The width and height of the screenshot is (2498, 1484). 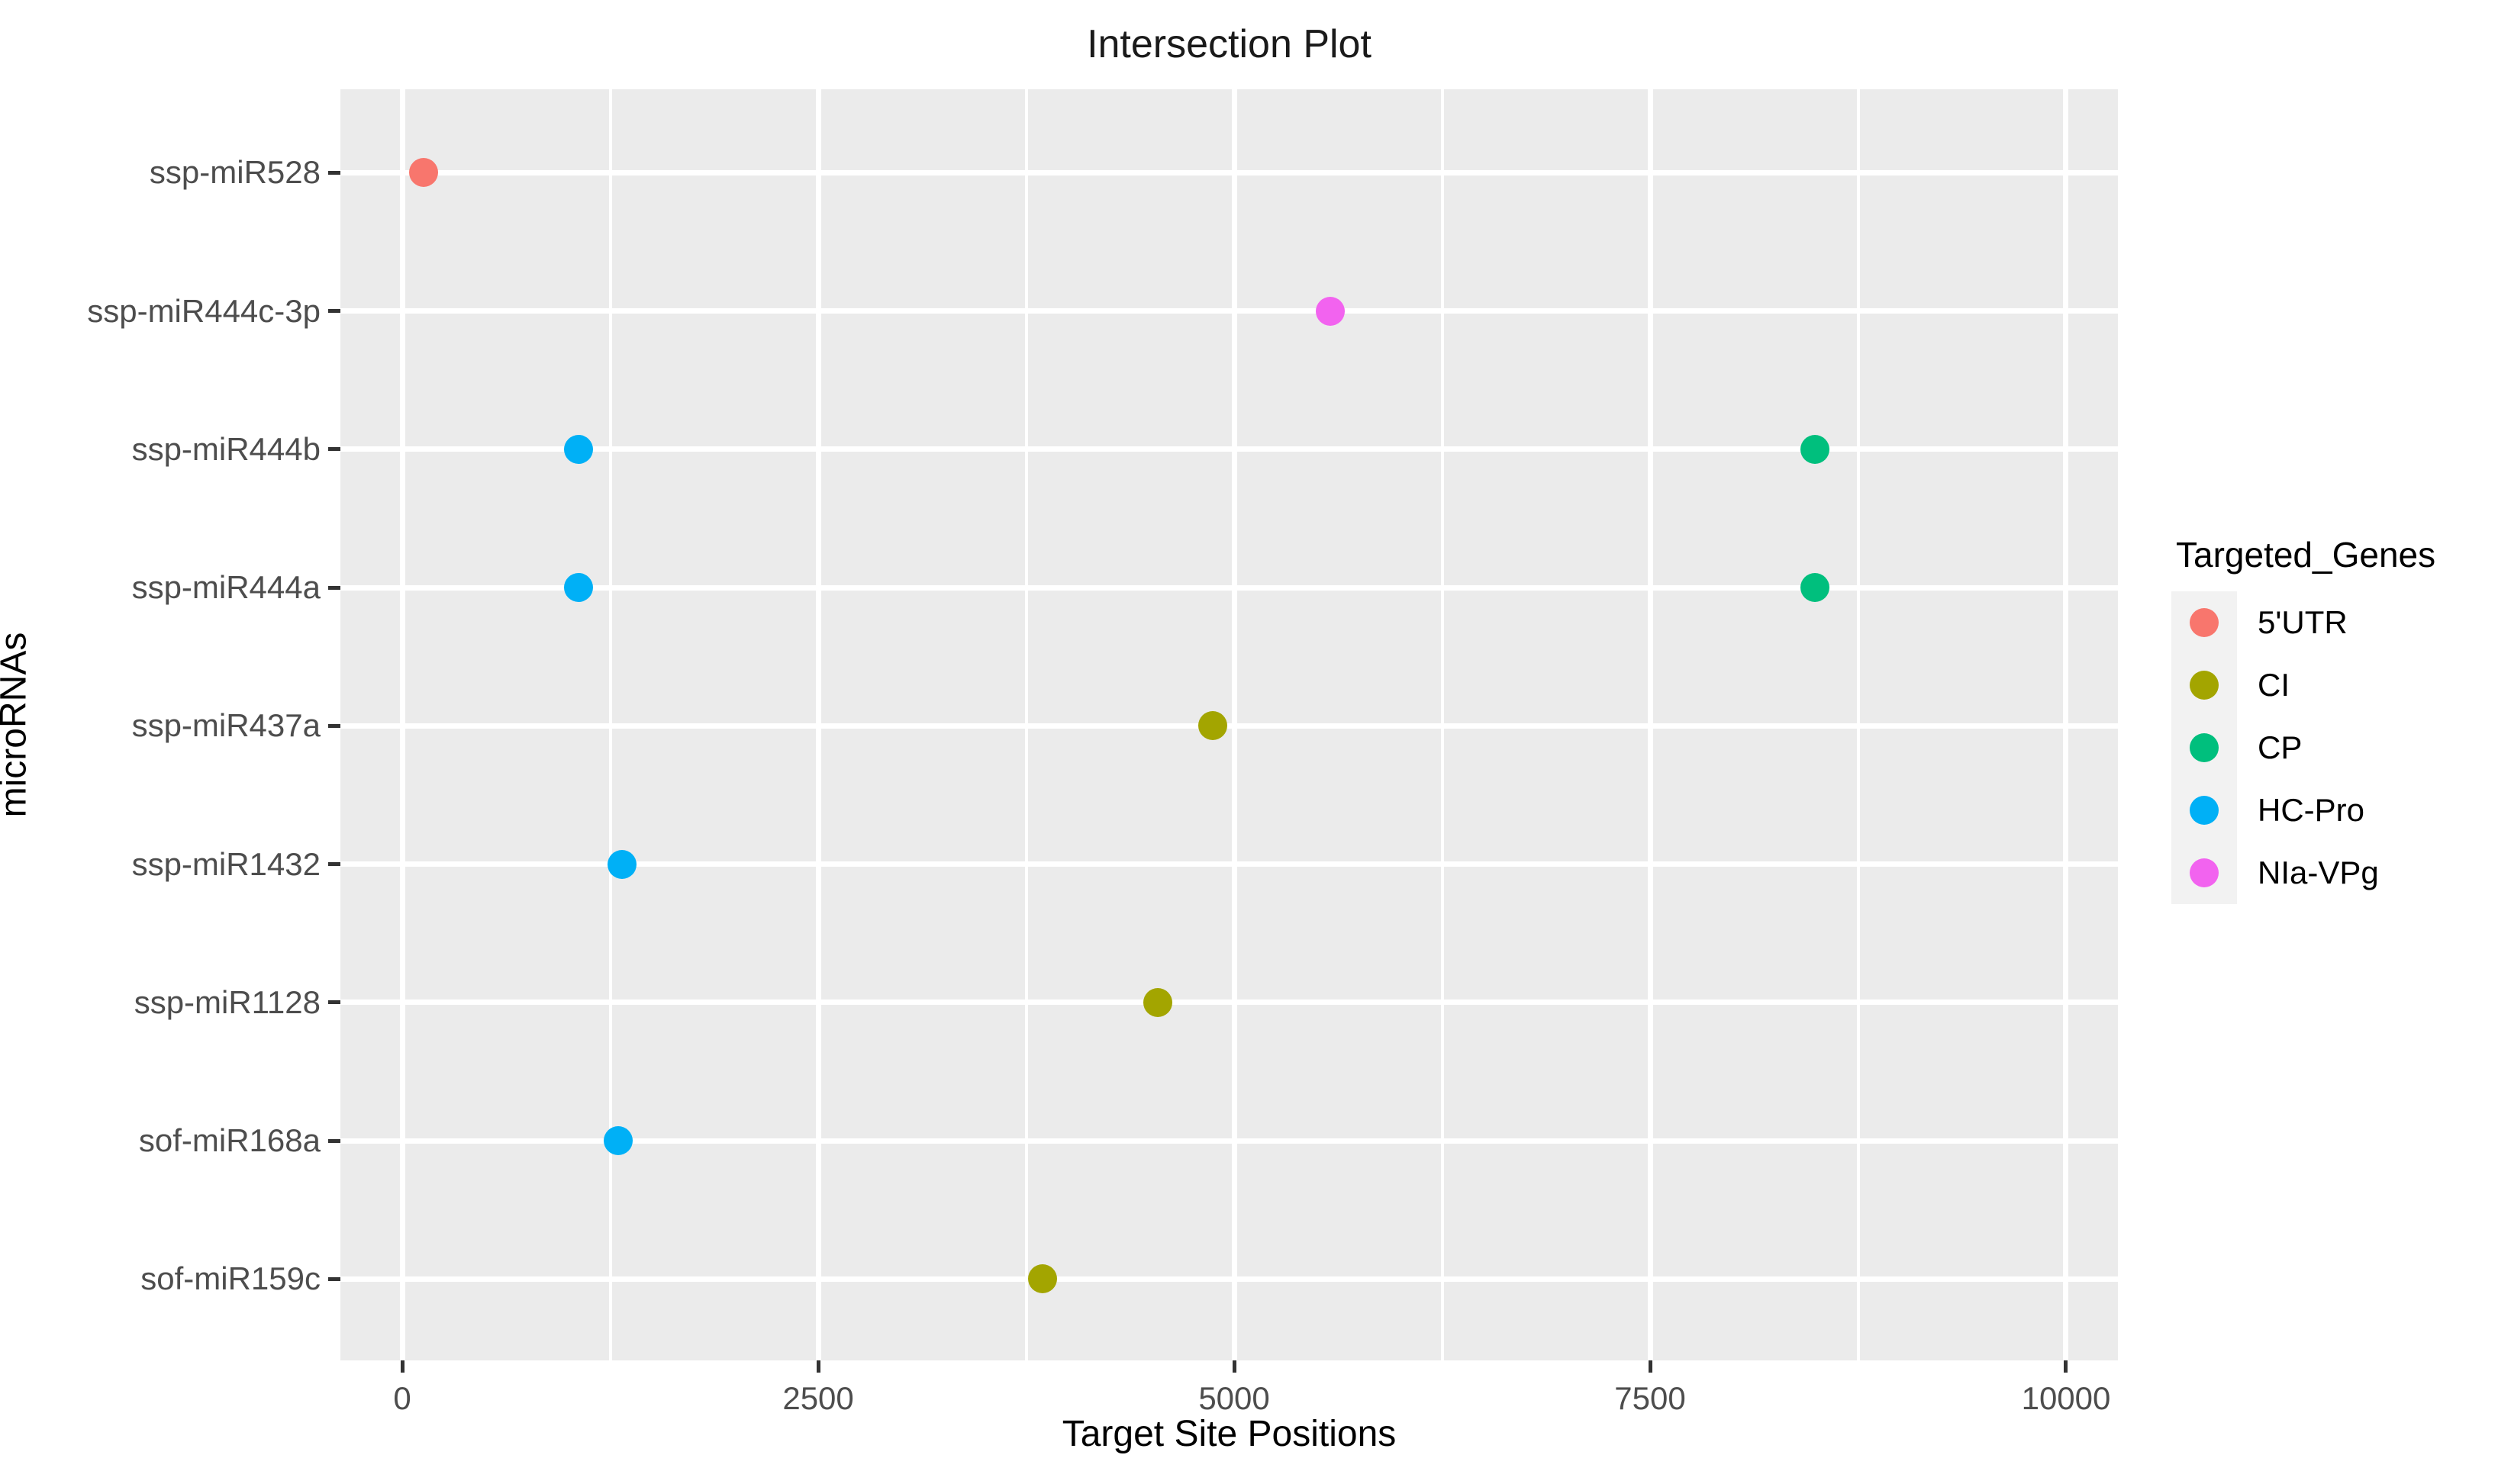 What do you see at coordinates (334, 587) in the screenshot?
I see `y-tick-mark-ssp-miR444a` at bounding box center [334, 587].